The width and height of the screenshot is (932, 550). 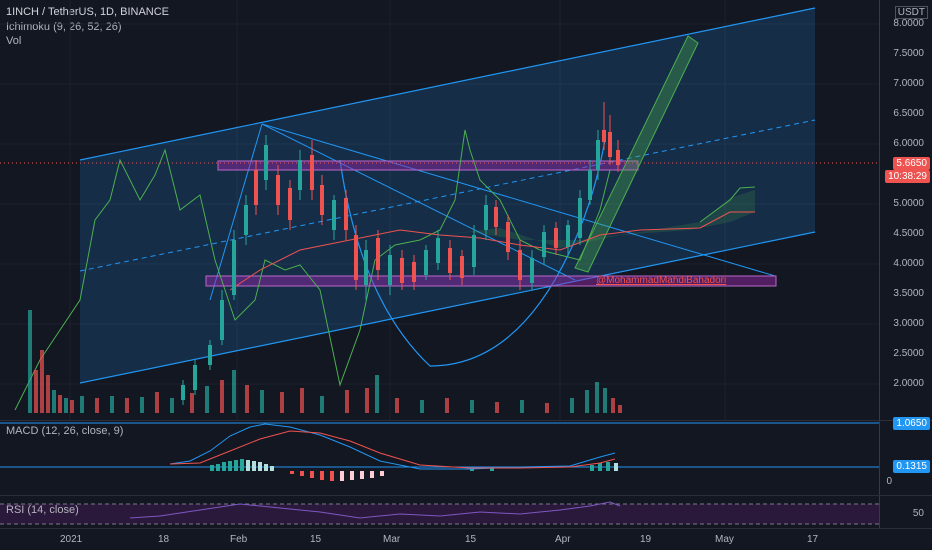 I want to click on rsi-tick: 50, so click(x=918, y=513).